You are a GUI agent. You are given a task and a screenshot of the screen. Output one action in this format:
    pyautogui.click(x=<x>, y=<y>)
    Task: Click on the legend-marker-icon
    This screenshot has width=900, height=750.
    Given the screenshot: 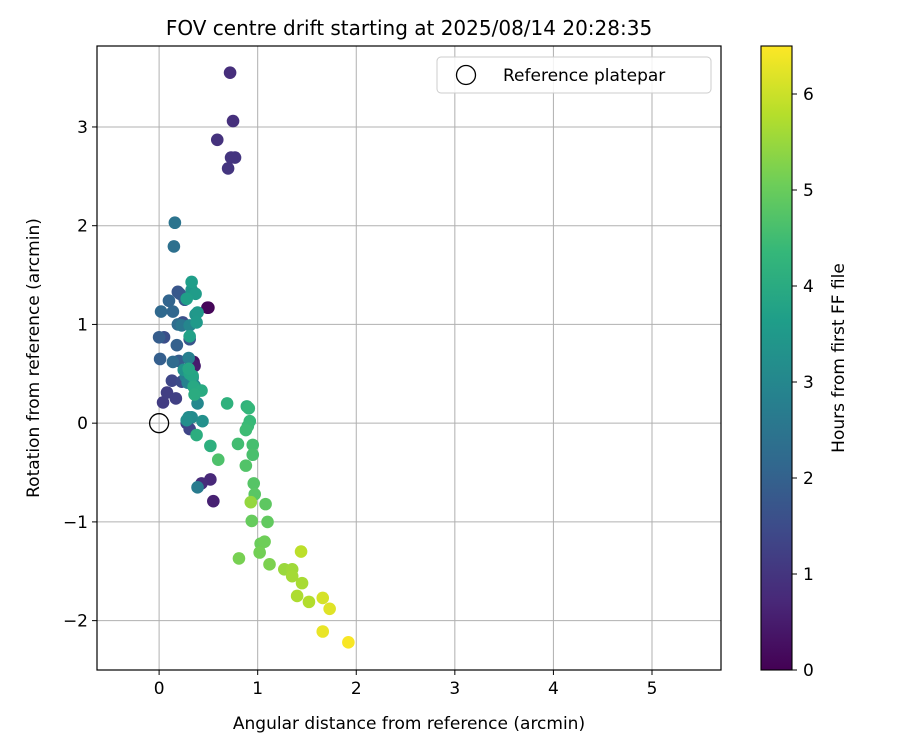 What is the action you would take?
    pyautogui.click(x=466, y=75)
    